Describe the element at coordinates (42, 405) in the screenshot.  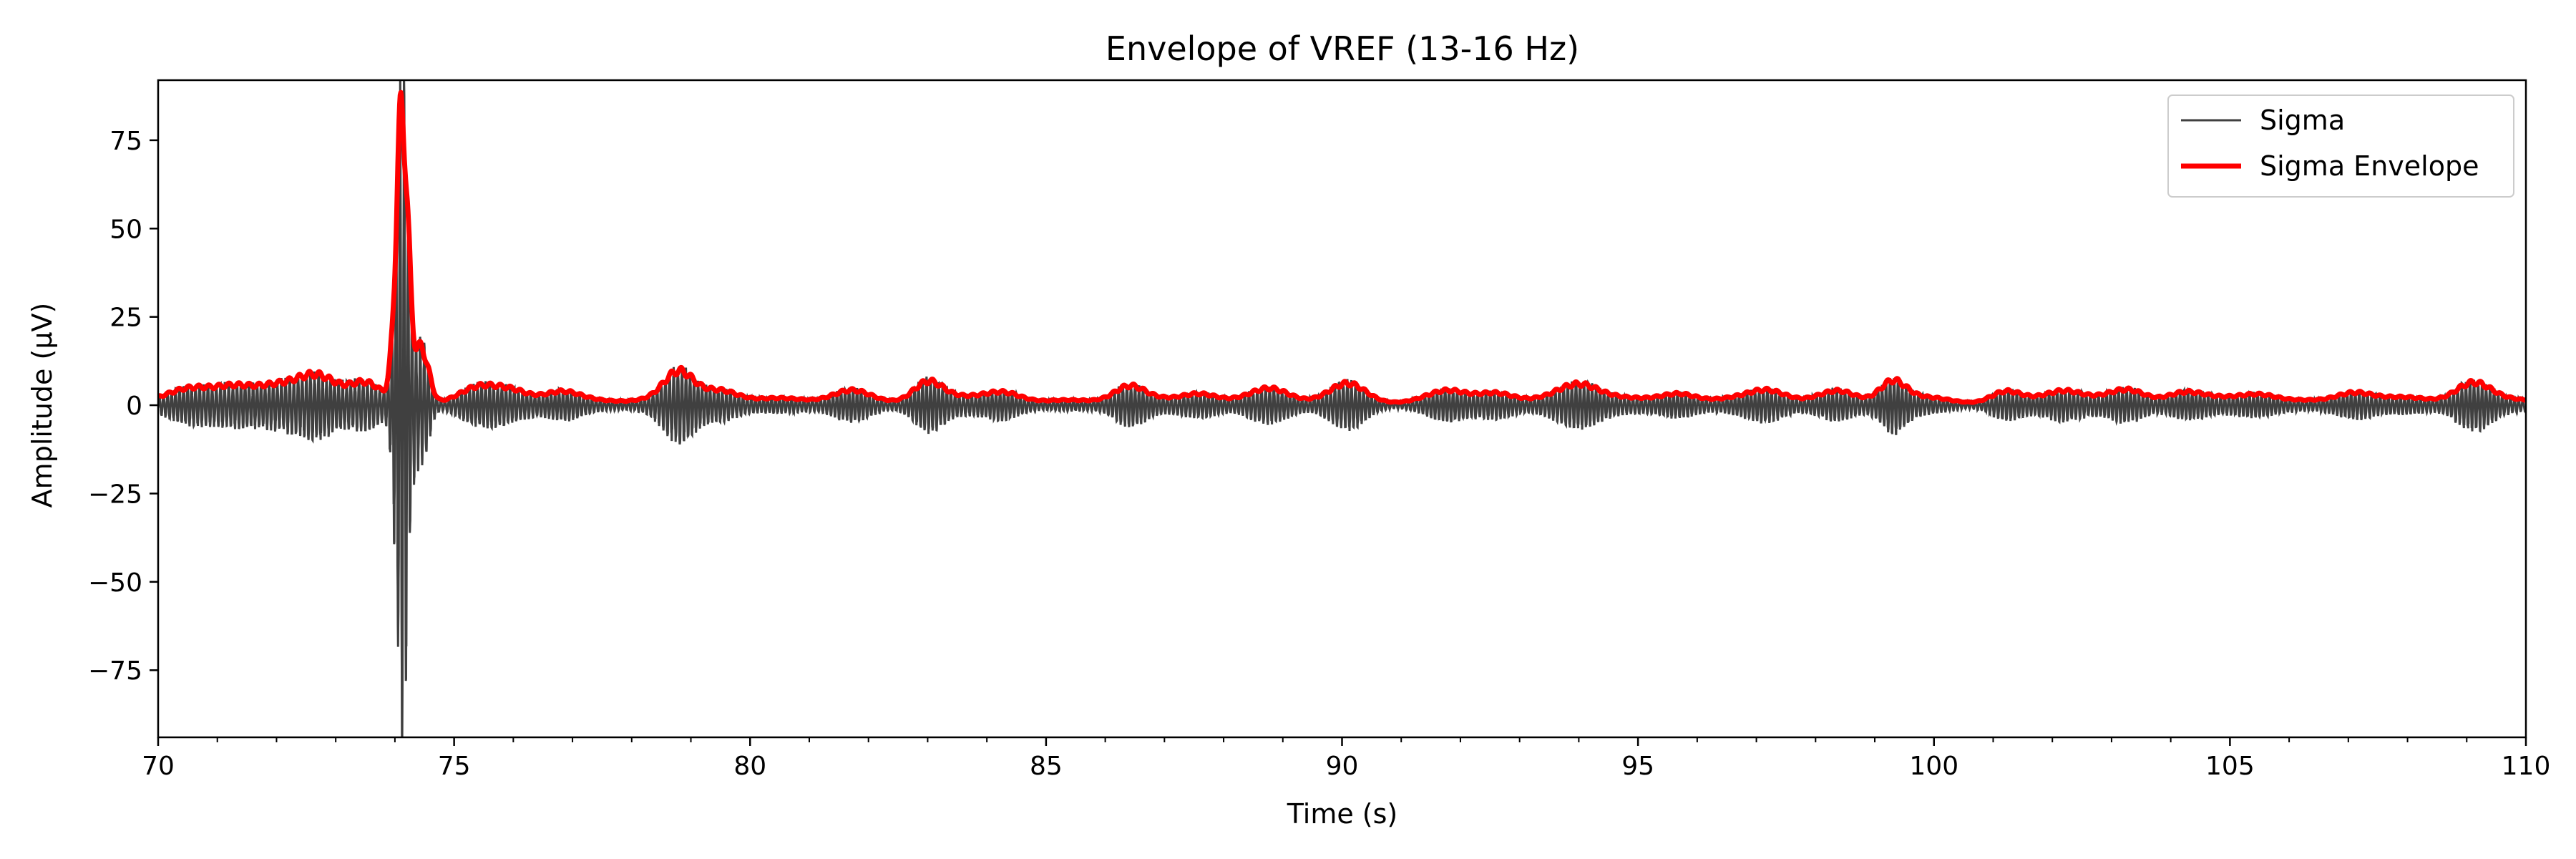
I see `y-axis-title: Amplitude (µV)` at that location.